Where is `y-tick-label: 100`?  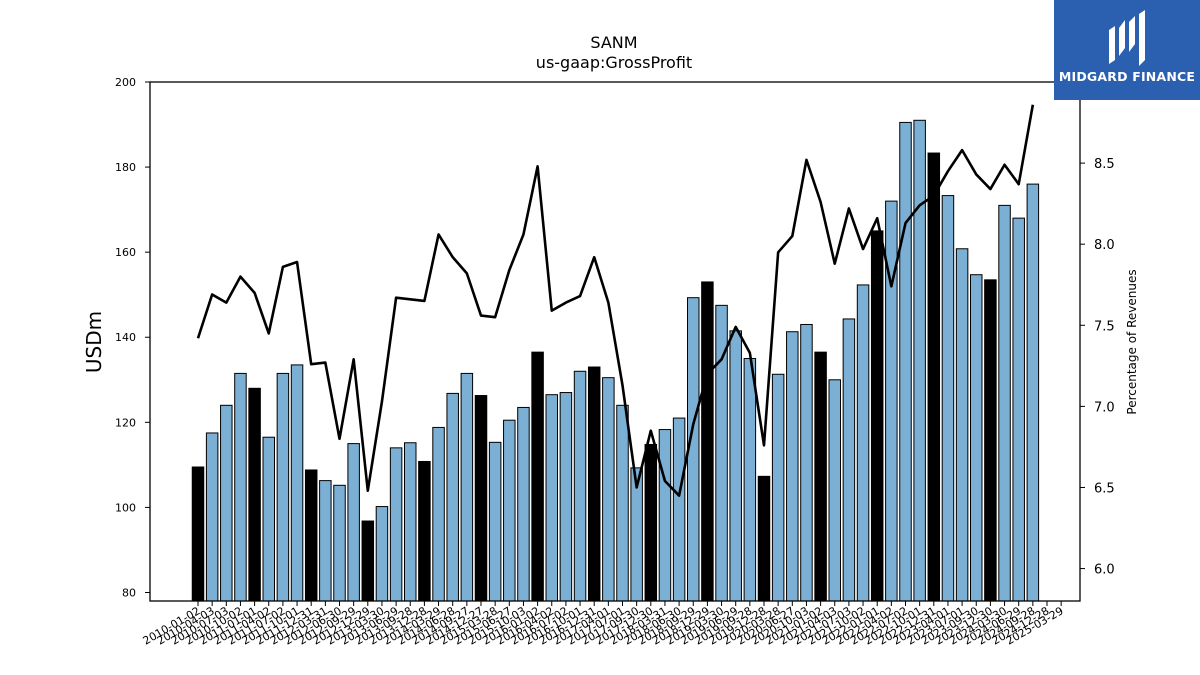
y-tick-label: 100 is located at coordinates (125, 507).